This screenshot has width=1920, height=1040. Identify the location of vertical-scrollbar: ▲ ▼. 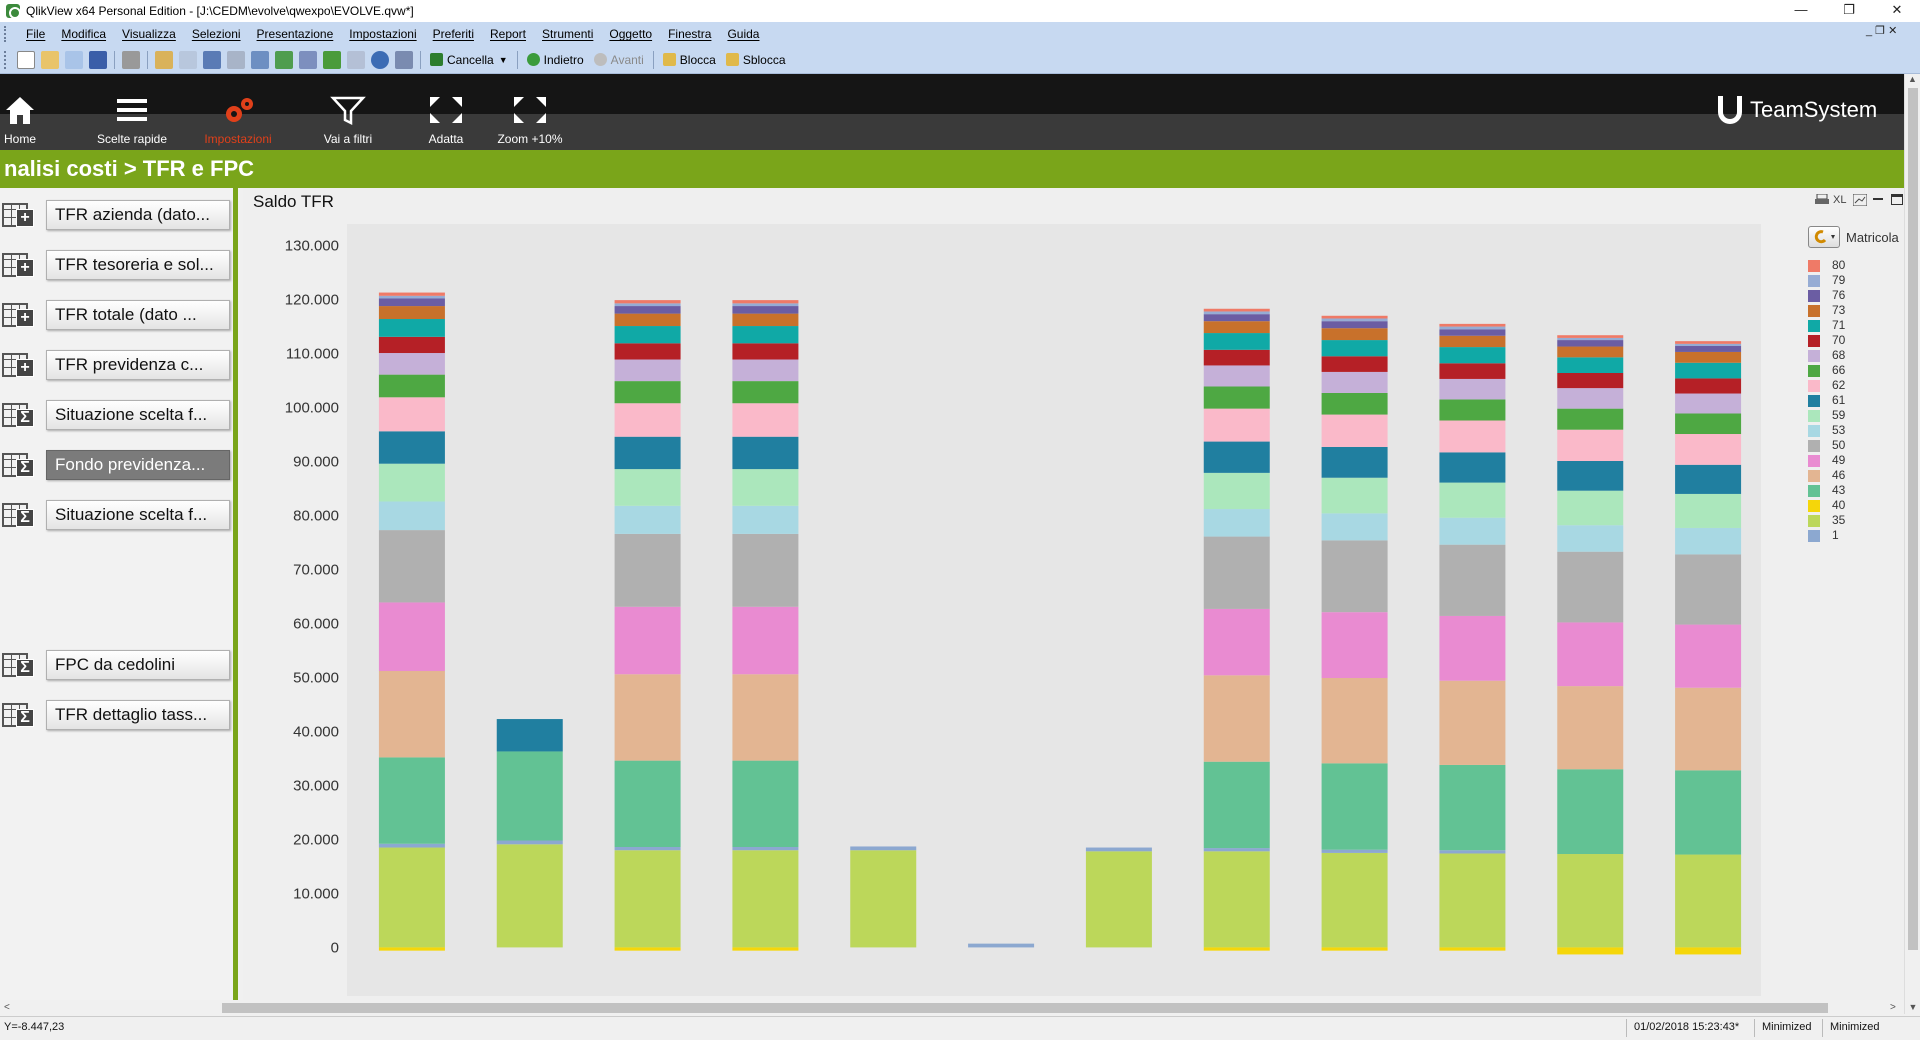
(1912, 544).